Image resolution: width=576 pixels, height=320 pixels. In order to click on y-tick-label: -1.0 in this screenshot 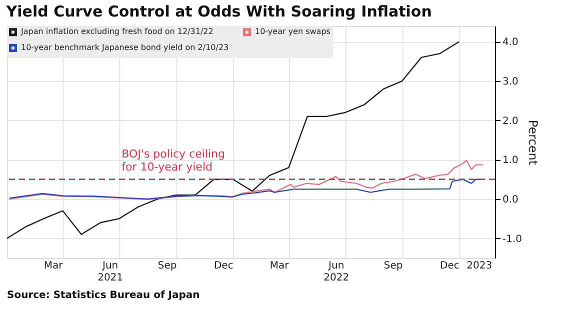, I will do `click(512, 239)`.